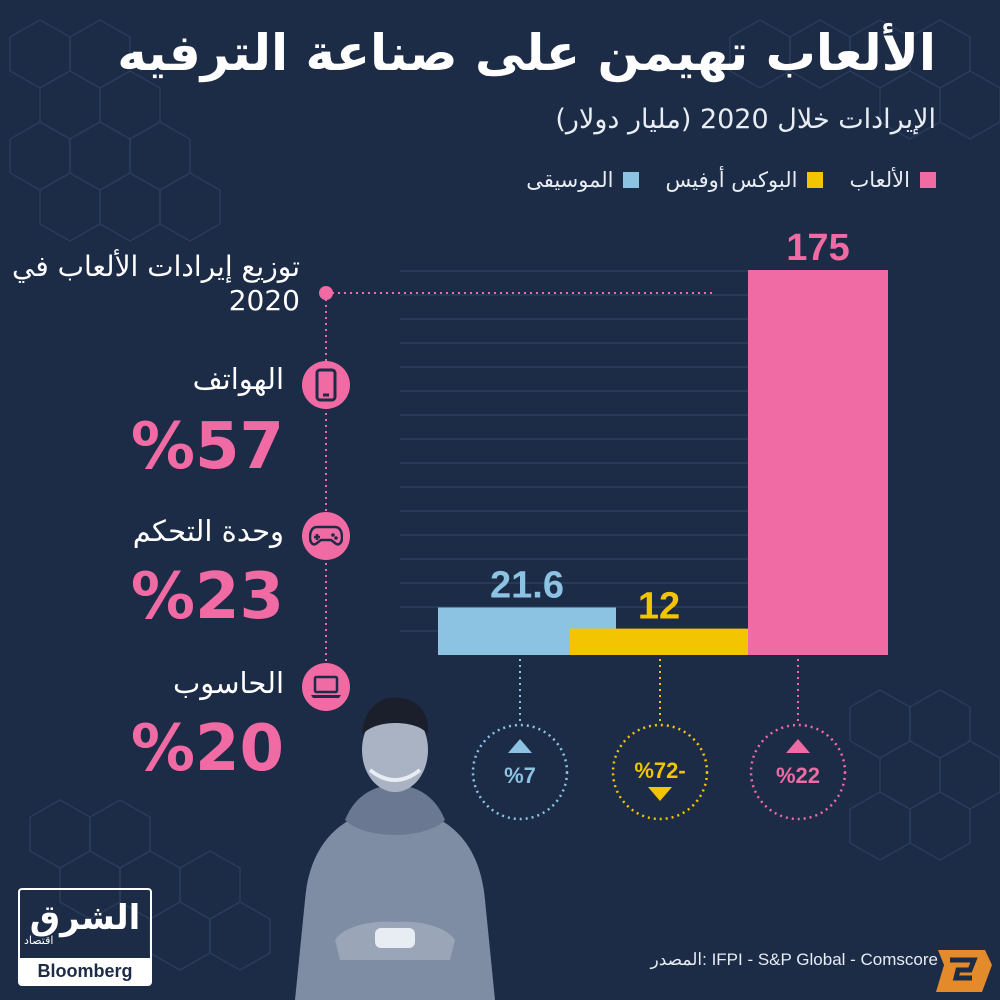 The image size is (1000, 1000). I want to click on gamepad-icon, so click(326, 536).